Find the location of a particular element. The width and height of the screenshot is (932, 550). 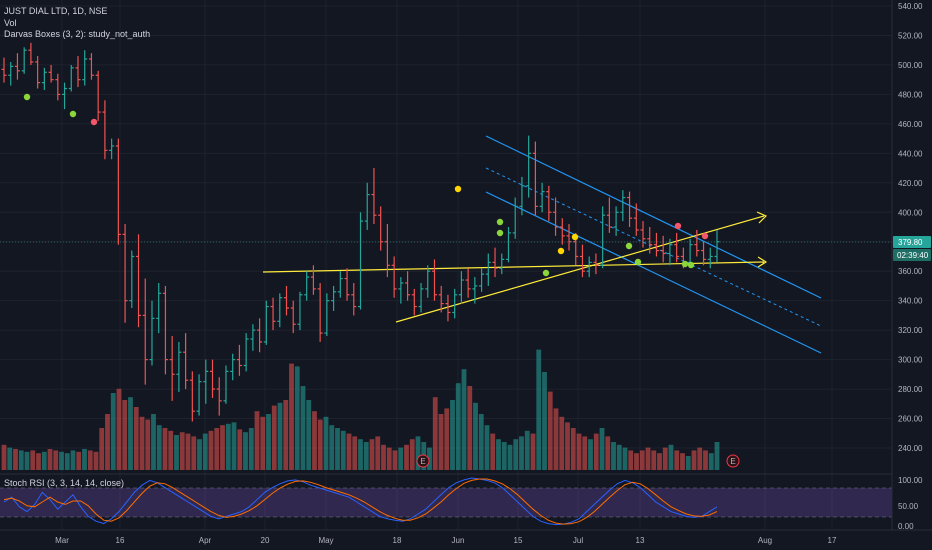

channel-lower-line is located at coordinates (653, 272).